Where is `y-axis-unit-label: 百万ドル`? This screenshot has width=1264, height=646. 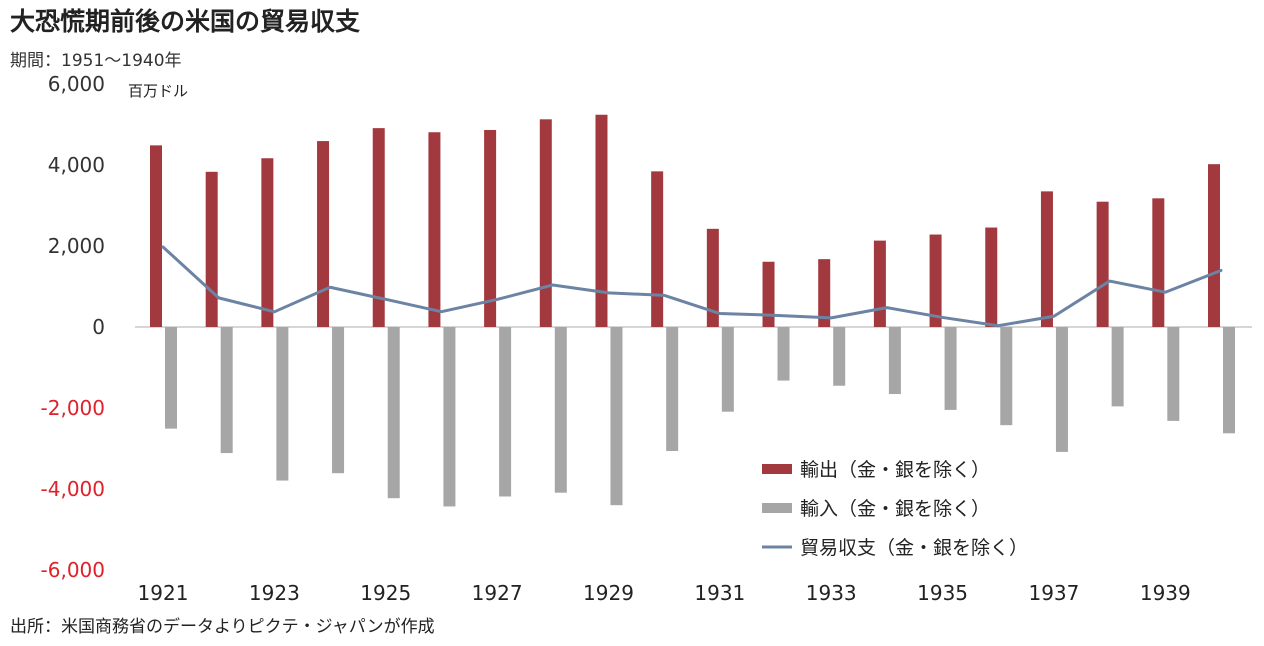
y-axis-unit-label: 百万ドル is located at coordinates (158, 91).